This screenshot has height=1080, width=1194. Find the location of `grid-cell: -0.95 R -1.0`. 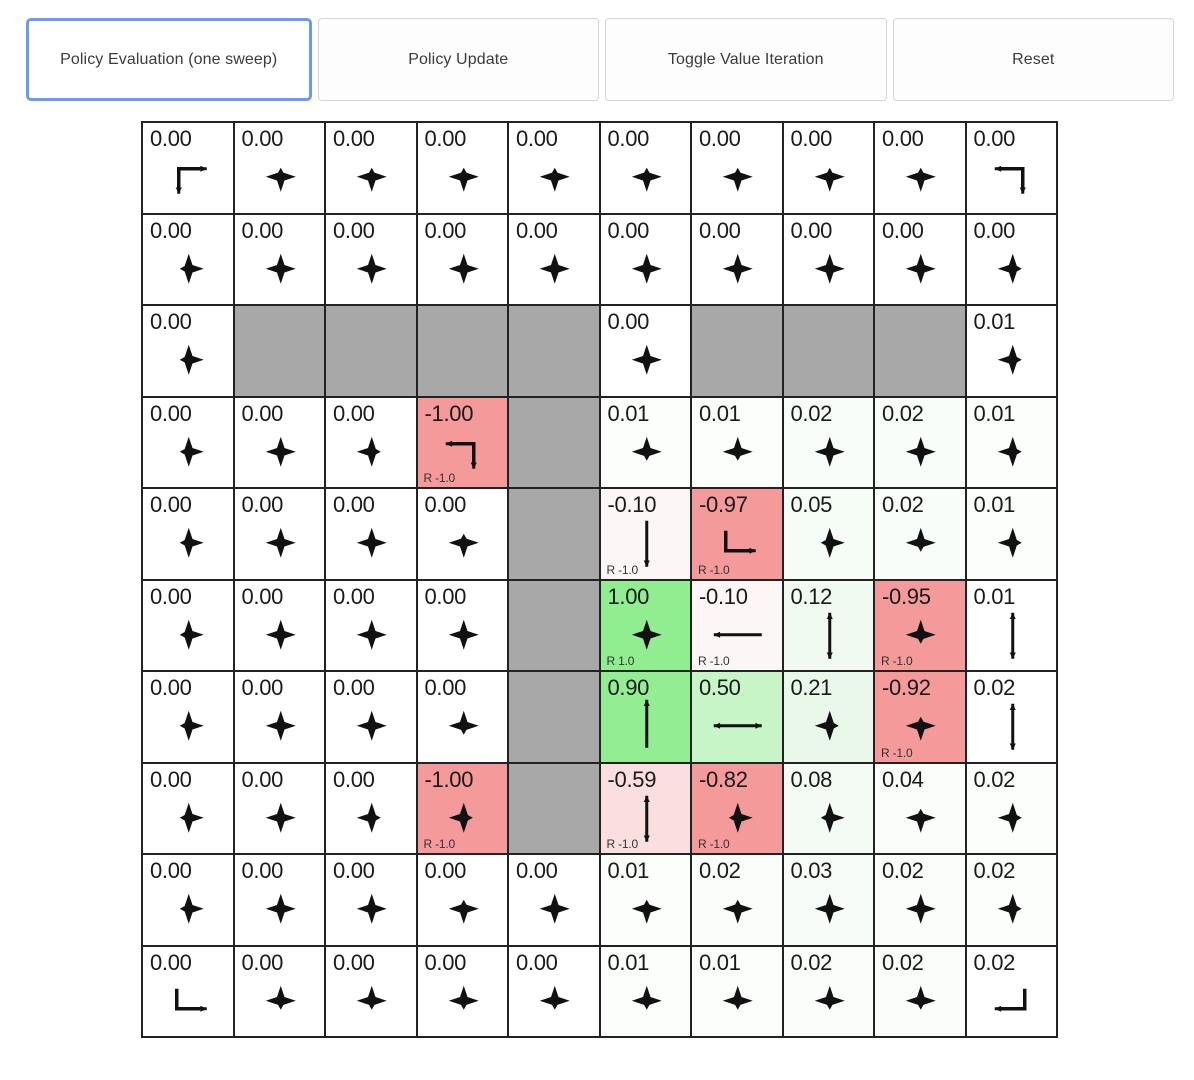

grid-cell: -0.95 R -1.0 is located at coordinates (921, 626).